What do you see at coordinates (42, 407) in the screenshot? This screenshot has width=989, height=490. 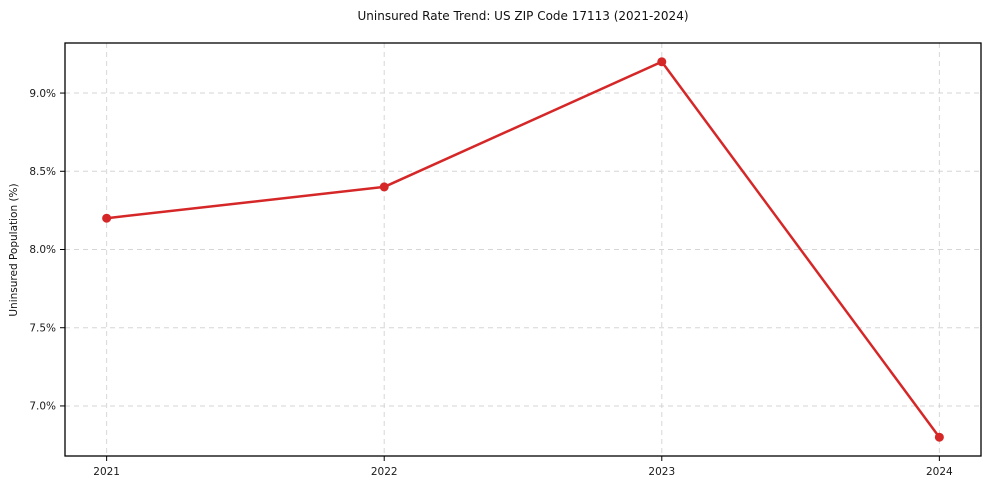 I see `y-tick-label: 7.0%` at bounding box center [42, 407].